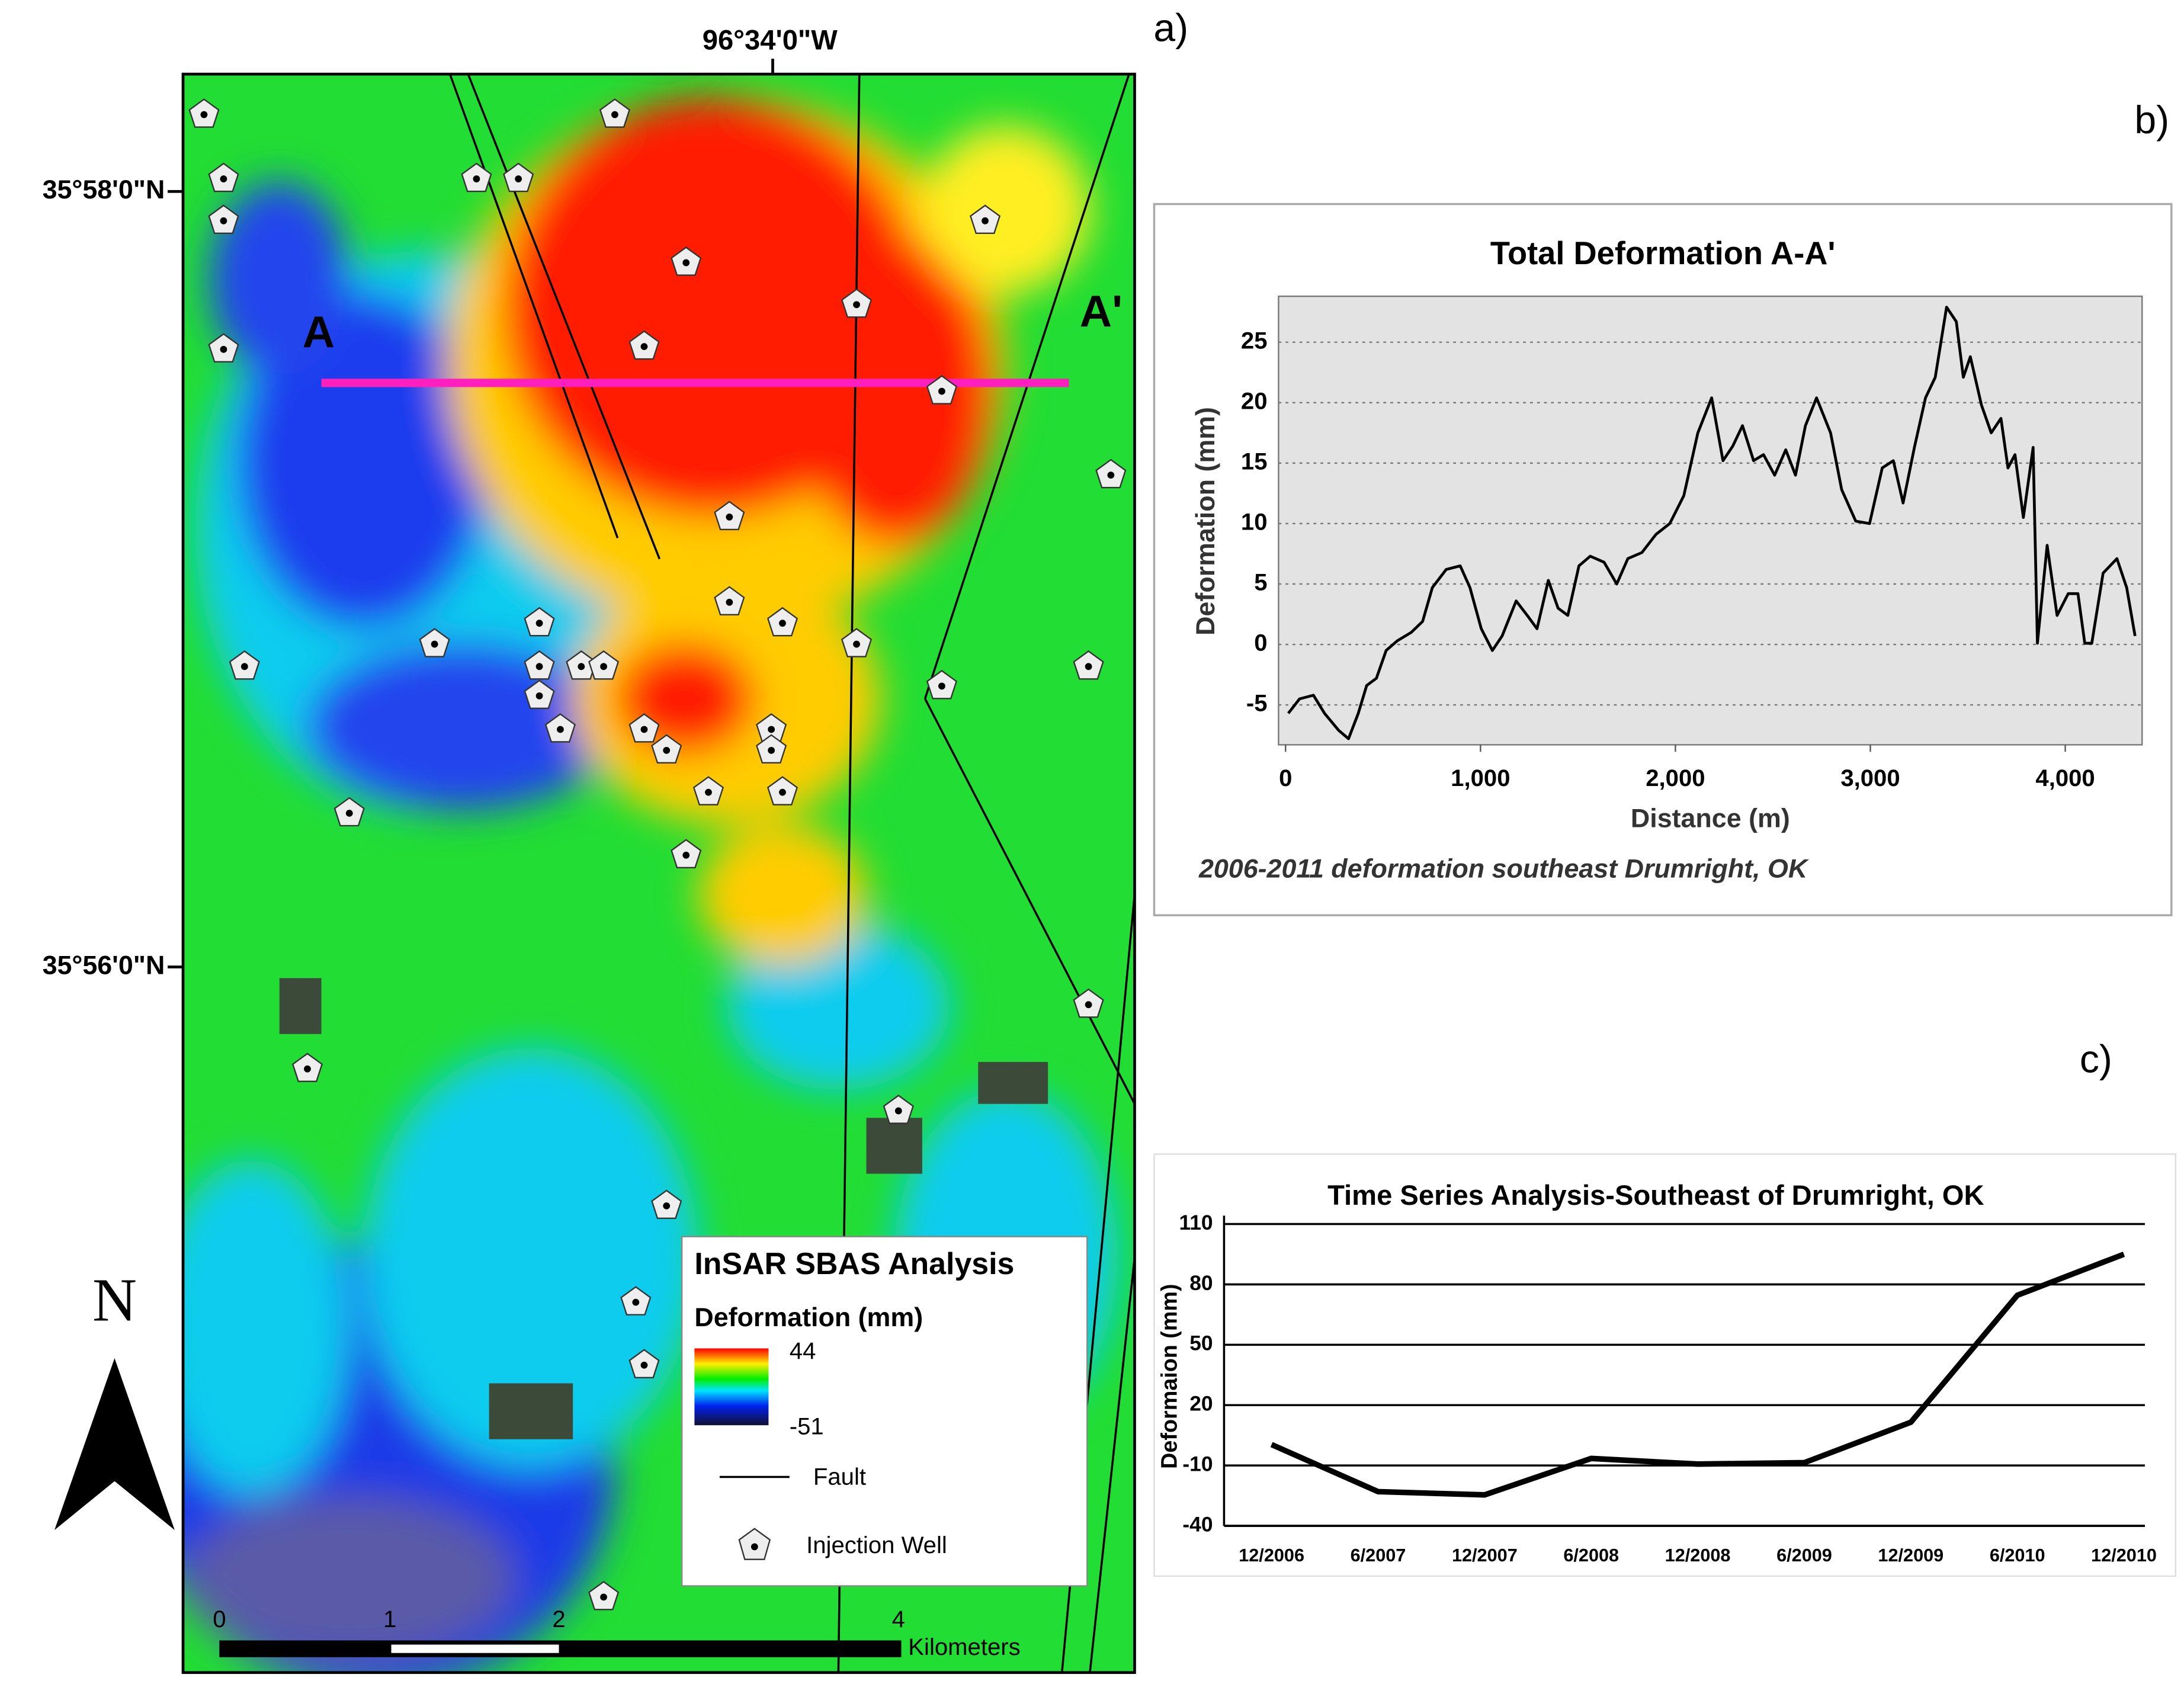 This screenshot has height=1681, width=2184. What do you see at coordinates (104, 189) in the screenshot?
I see `lat-label: 35°58'0"N` at bounding box center [104, 189].